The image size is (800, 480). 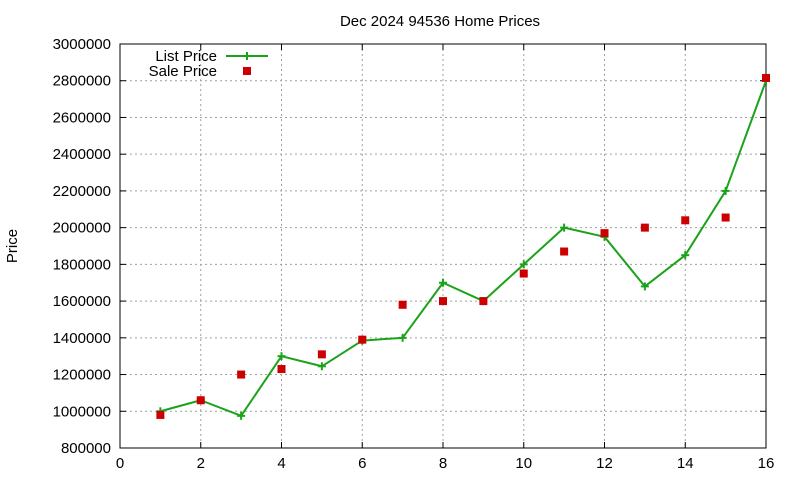 I want to click on x-tick-label: 6, so click(x=362, y=463).